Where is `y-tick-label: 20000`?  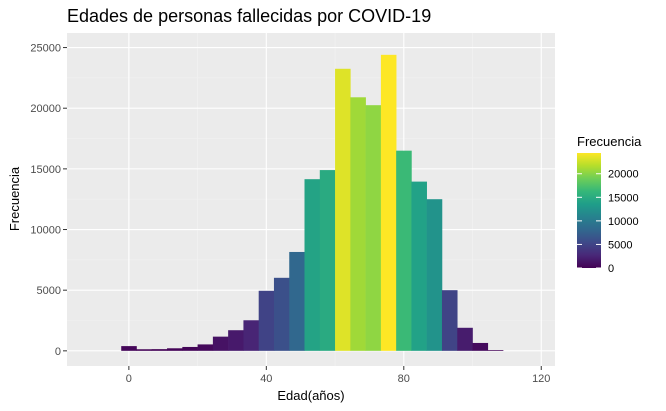
y-tick-label: 20000 is located at coordinates (45, 109).